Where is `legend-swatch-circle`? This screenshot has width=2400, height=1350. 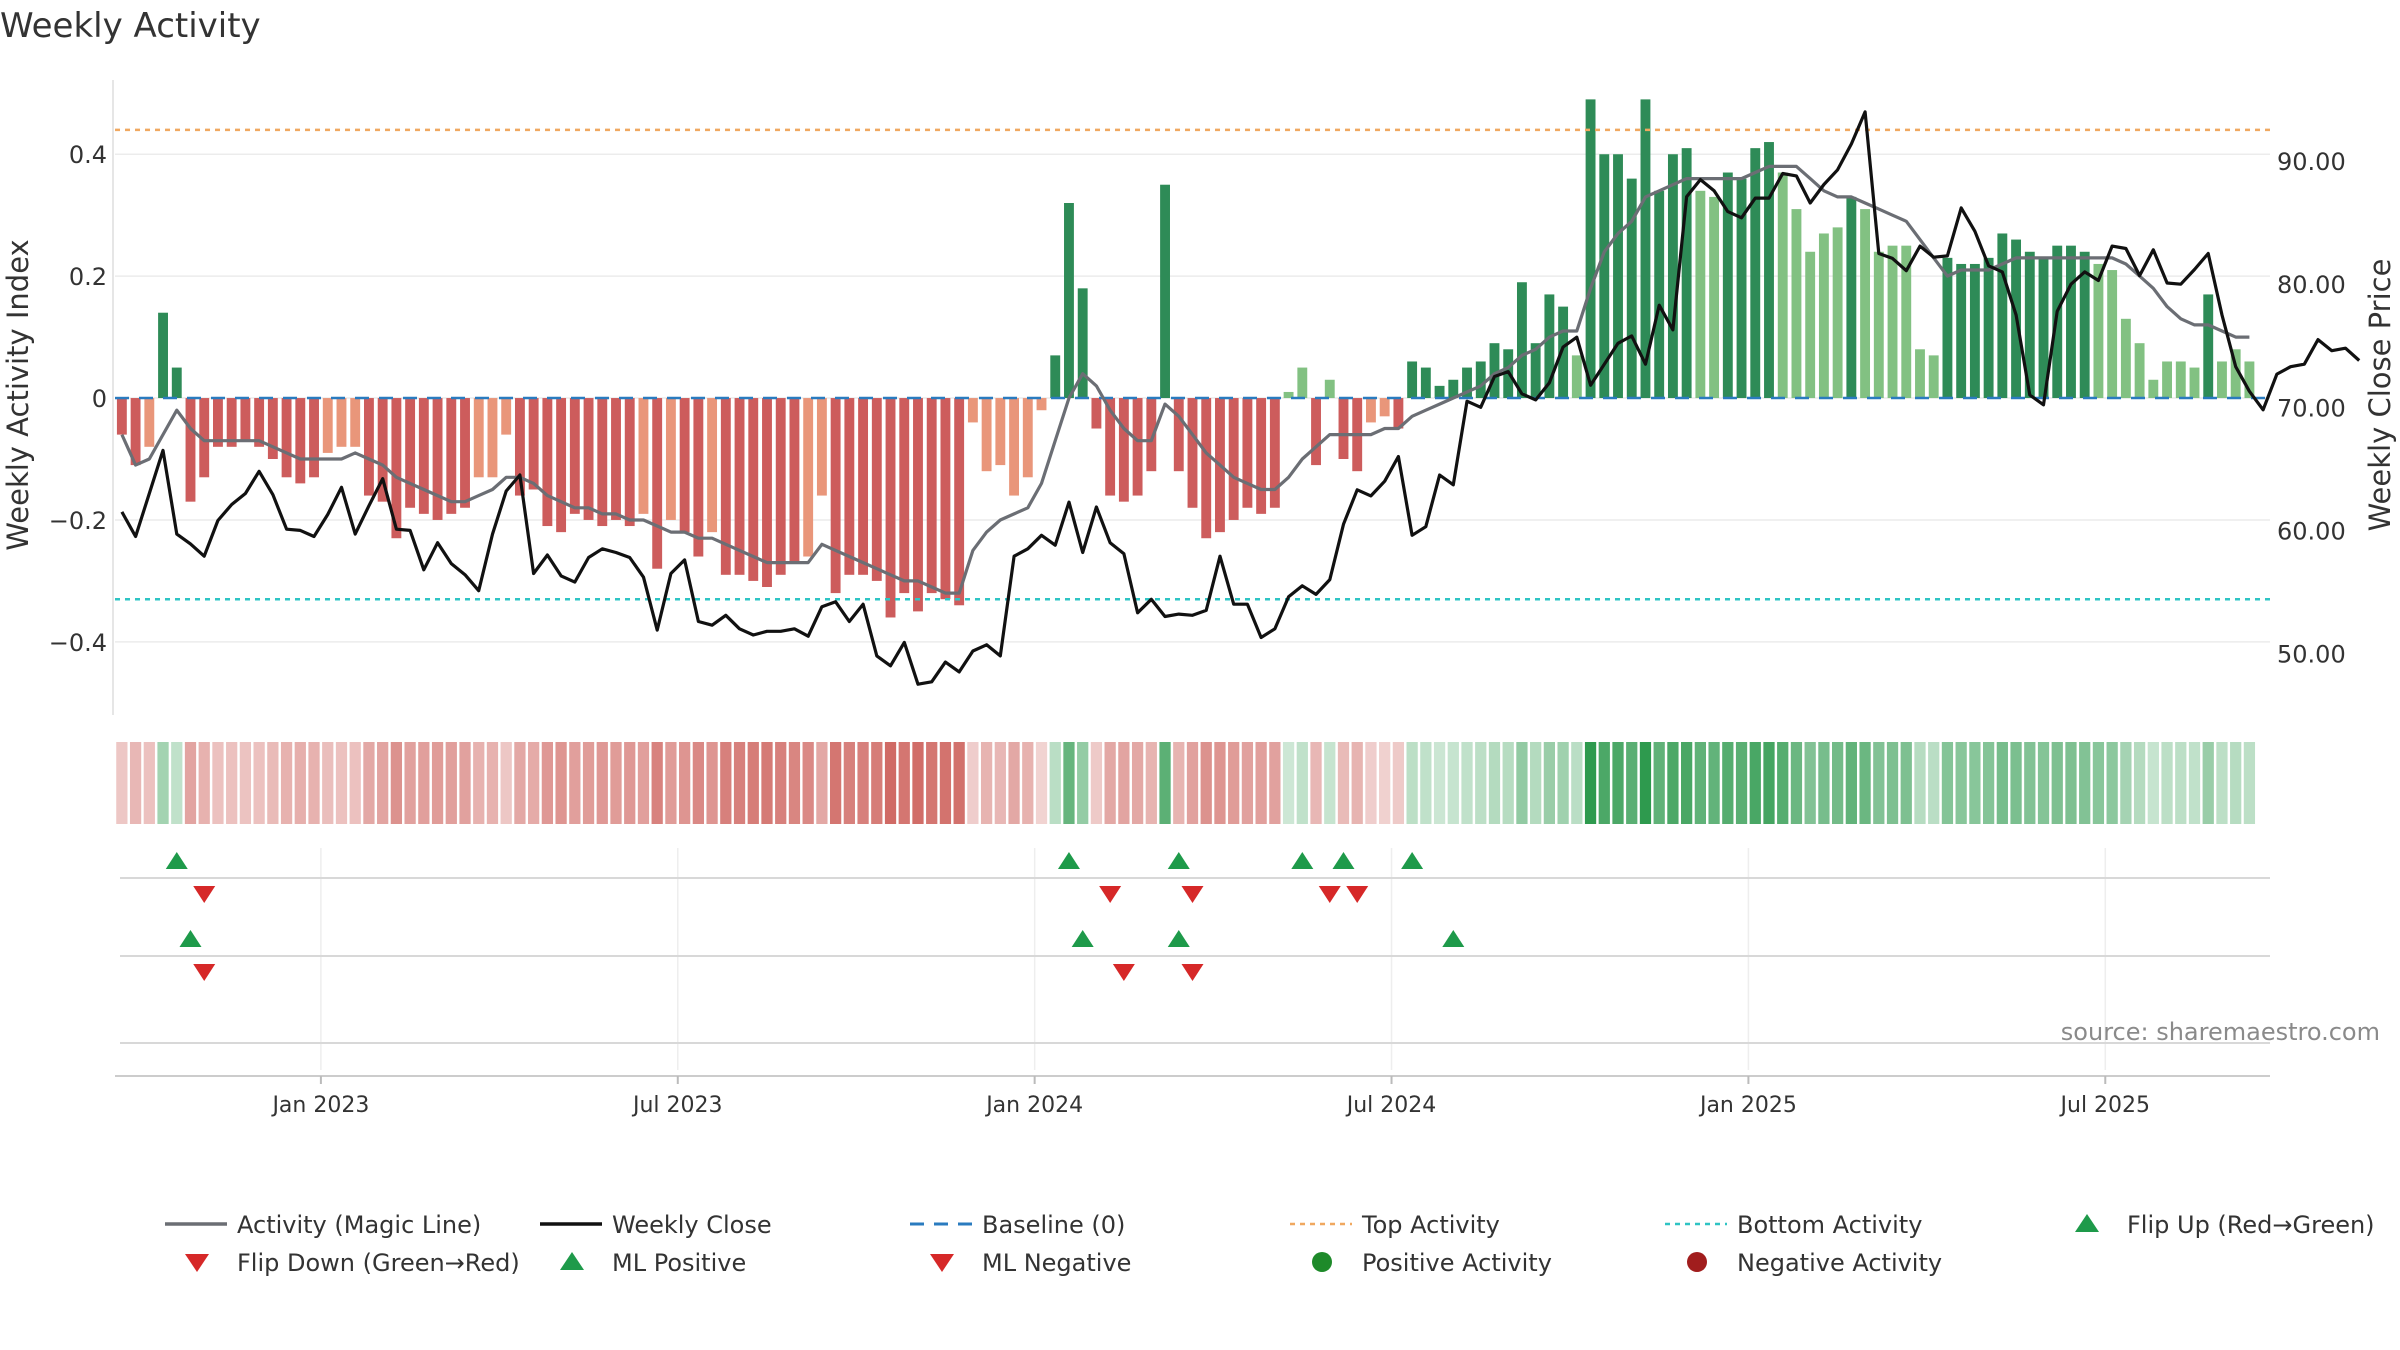
legend-swatch-circle is located at coordinates (1322, 1262).